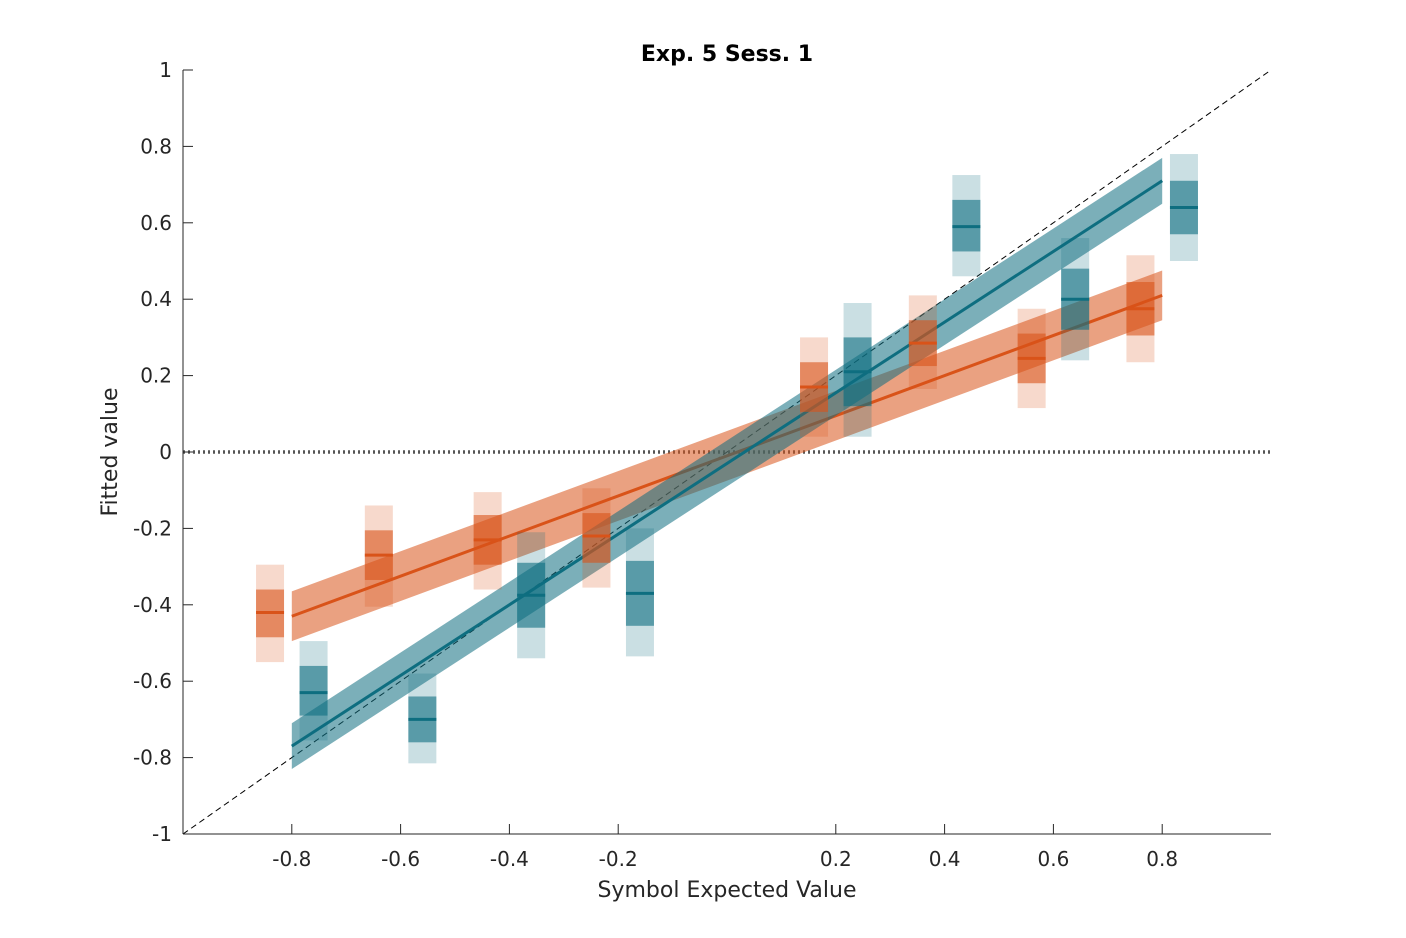  What do you see at coordinates (152, 605) in the screenshot?
I see `y-tick-label: -0.4` at bounding box center [152, 605].